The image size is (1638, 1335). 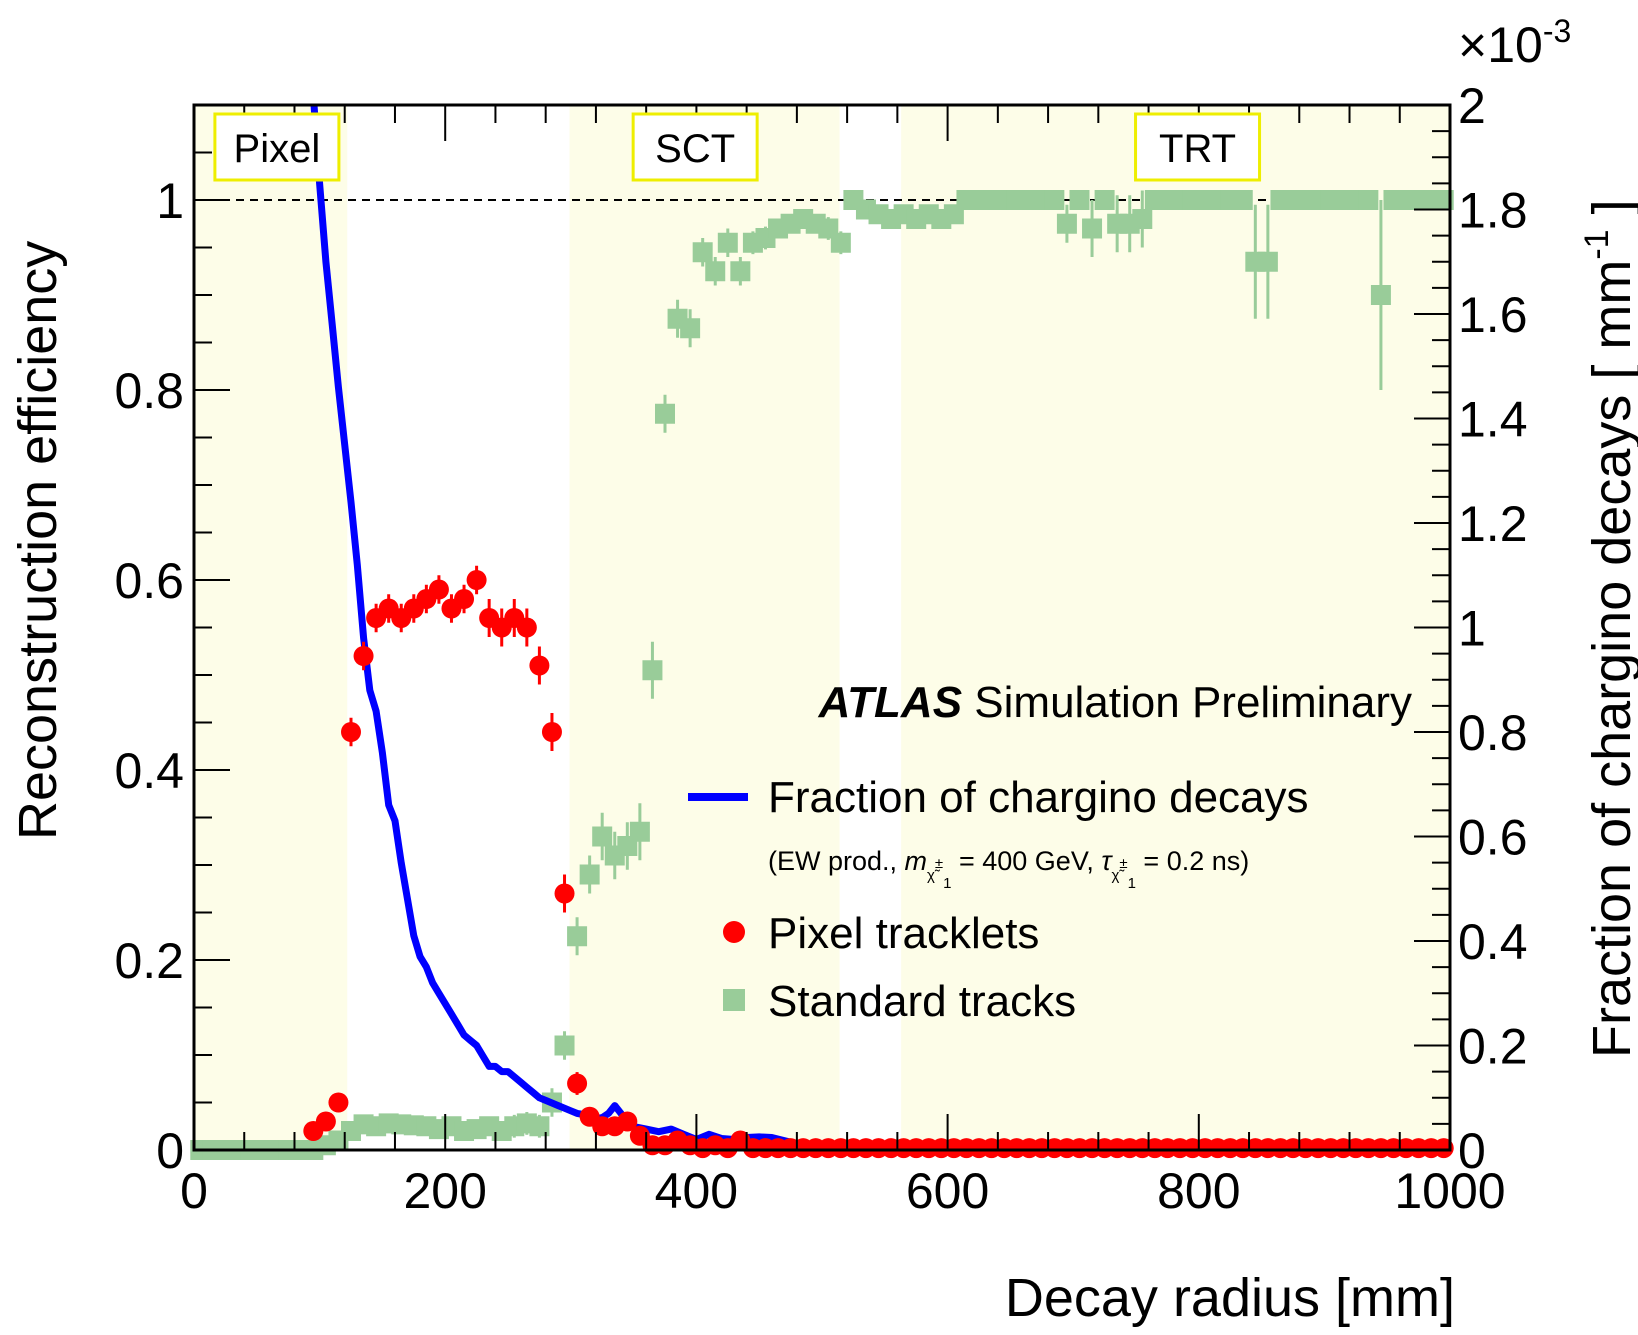 I want to click on x-tick-label: 800, so click(x=1198, y=1191).